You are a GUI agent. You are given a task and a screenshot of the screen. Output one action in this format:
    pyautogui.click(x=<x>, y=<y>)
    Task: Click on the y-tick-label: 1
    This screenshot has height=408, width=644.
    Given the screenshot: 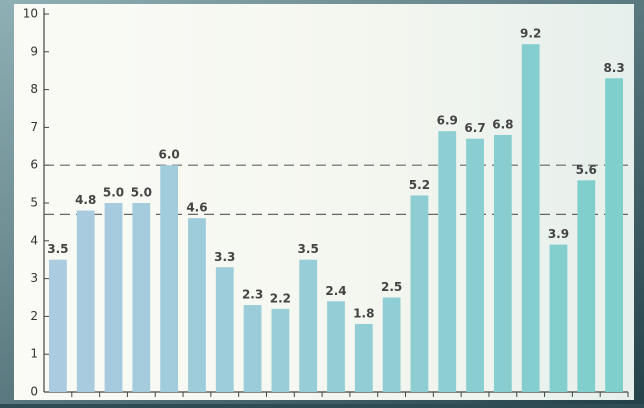 What is the action you would take?
    pyautogui.click(x=34, y=354)
    